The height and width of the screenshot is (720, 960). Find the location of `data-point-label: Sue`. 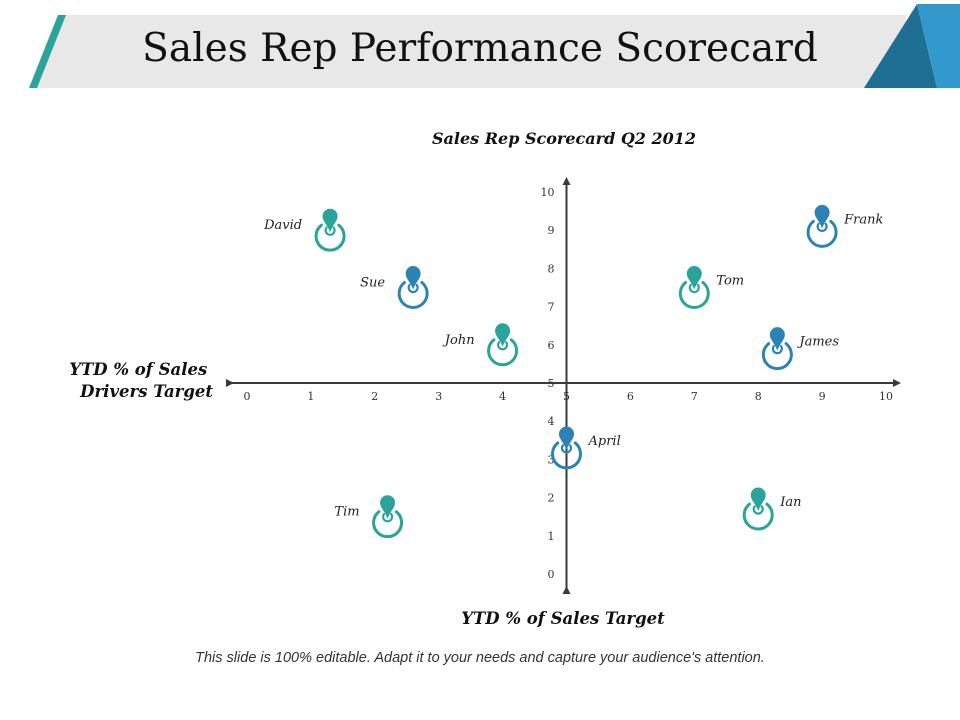

data-point-label: Sue is located at coordinates (372, 283).